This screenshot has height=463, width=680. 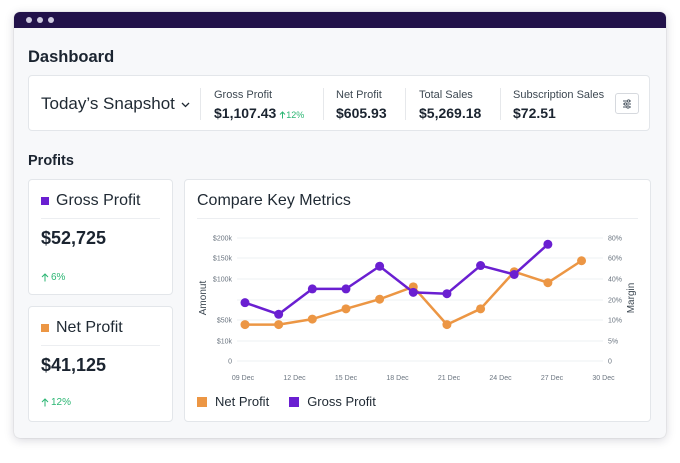 I want to click on legend-item-net-profit: Net Profit, so click(x=233, y=401).